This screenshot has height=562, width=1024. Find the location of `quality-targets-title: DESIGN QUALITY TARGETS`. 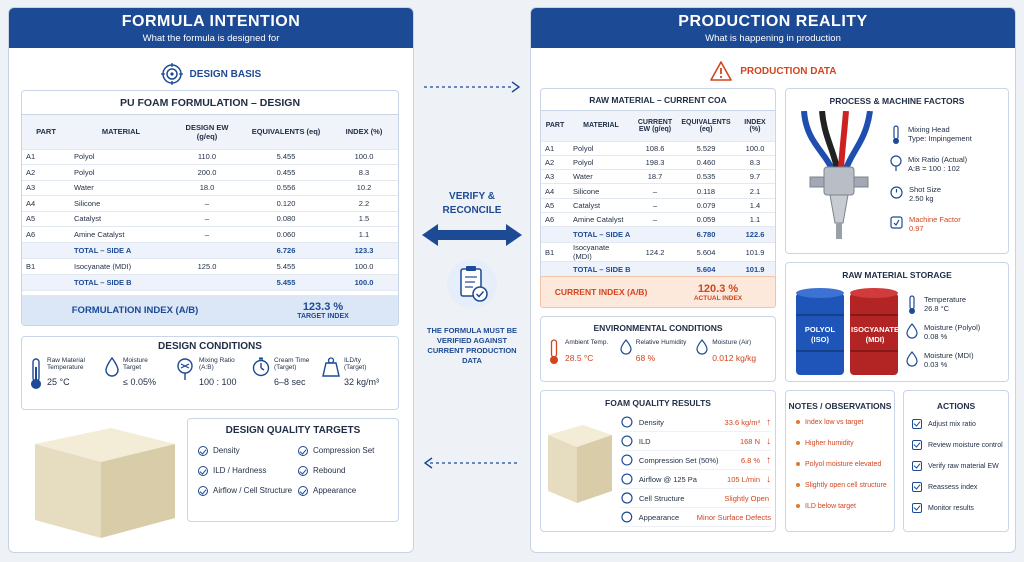

quality-targets-title: DESIGN QUALITY TARGETS is located at coordinates (293, 430).